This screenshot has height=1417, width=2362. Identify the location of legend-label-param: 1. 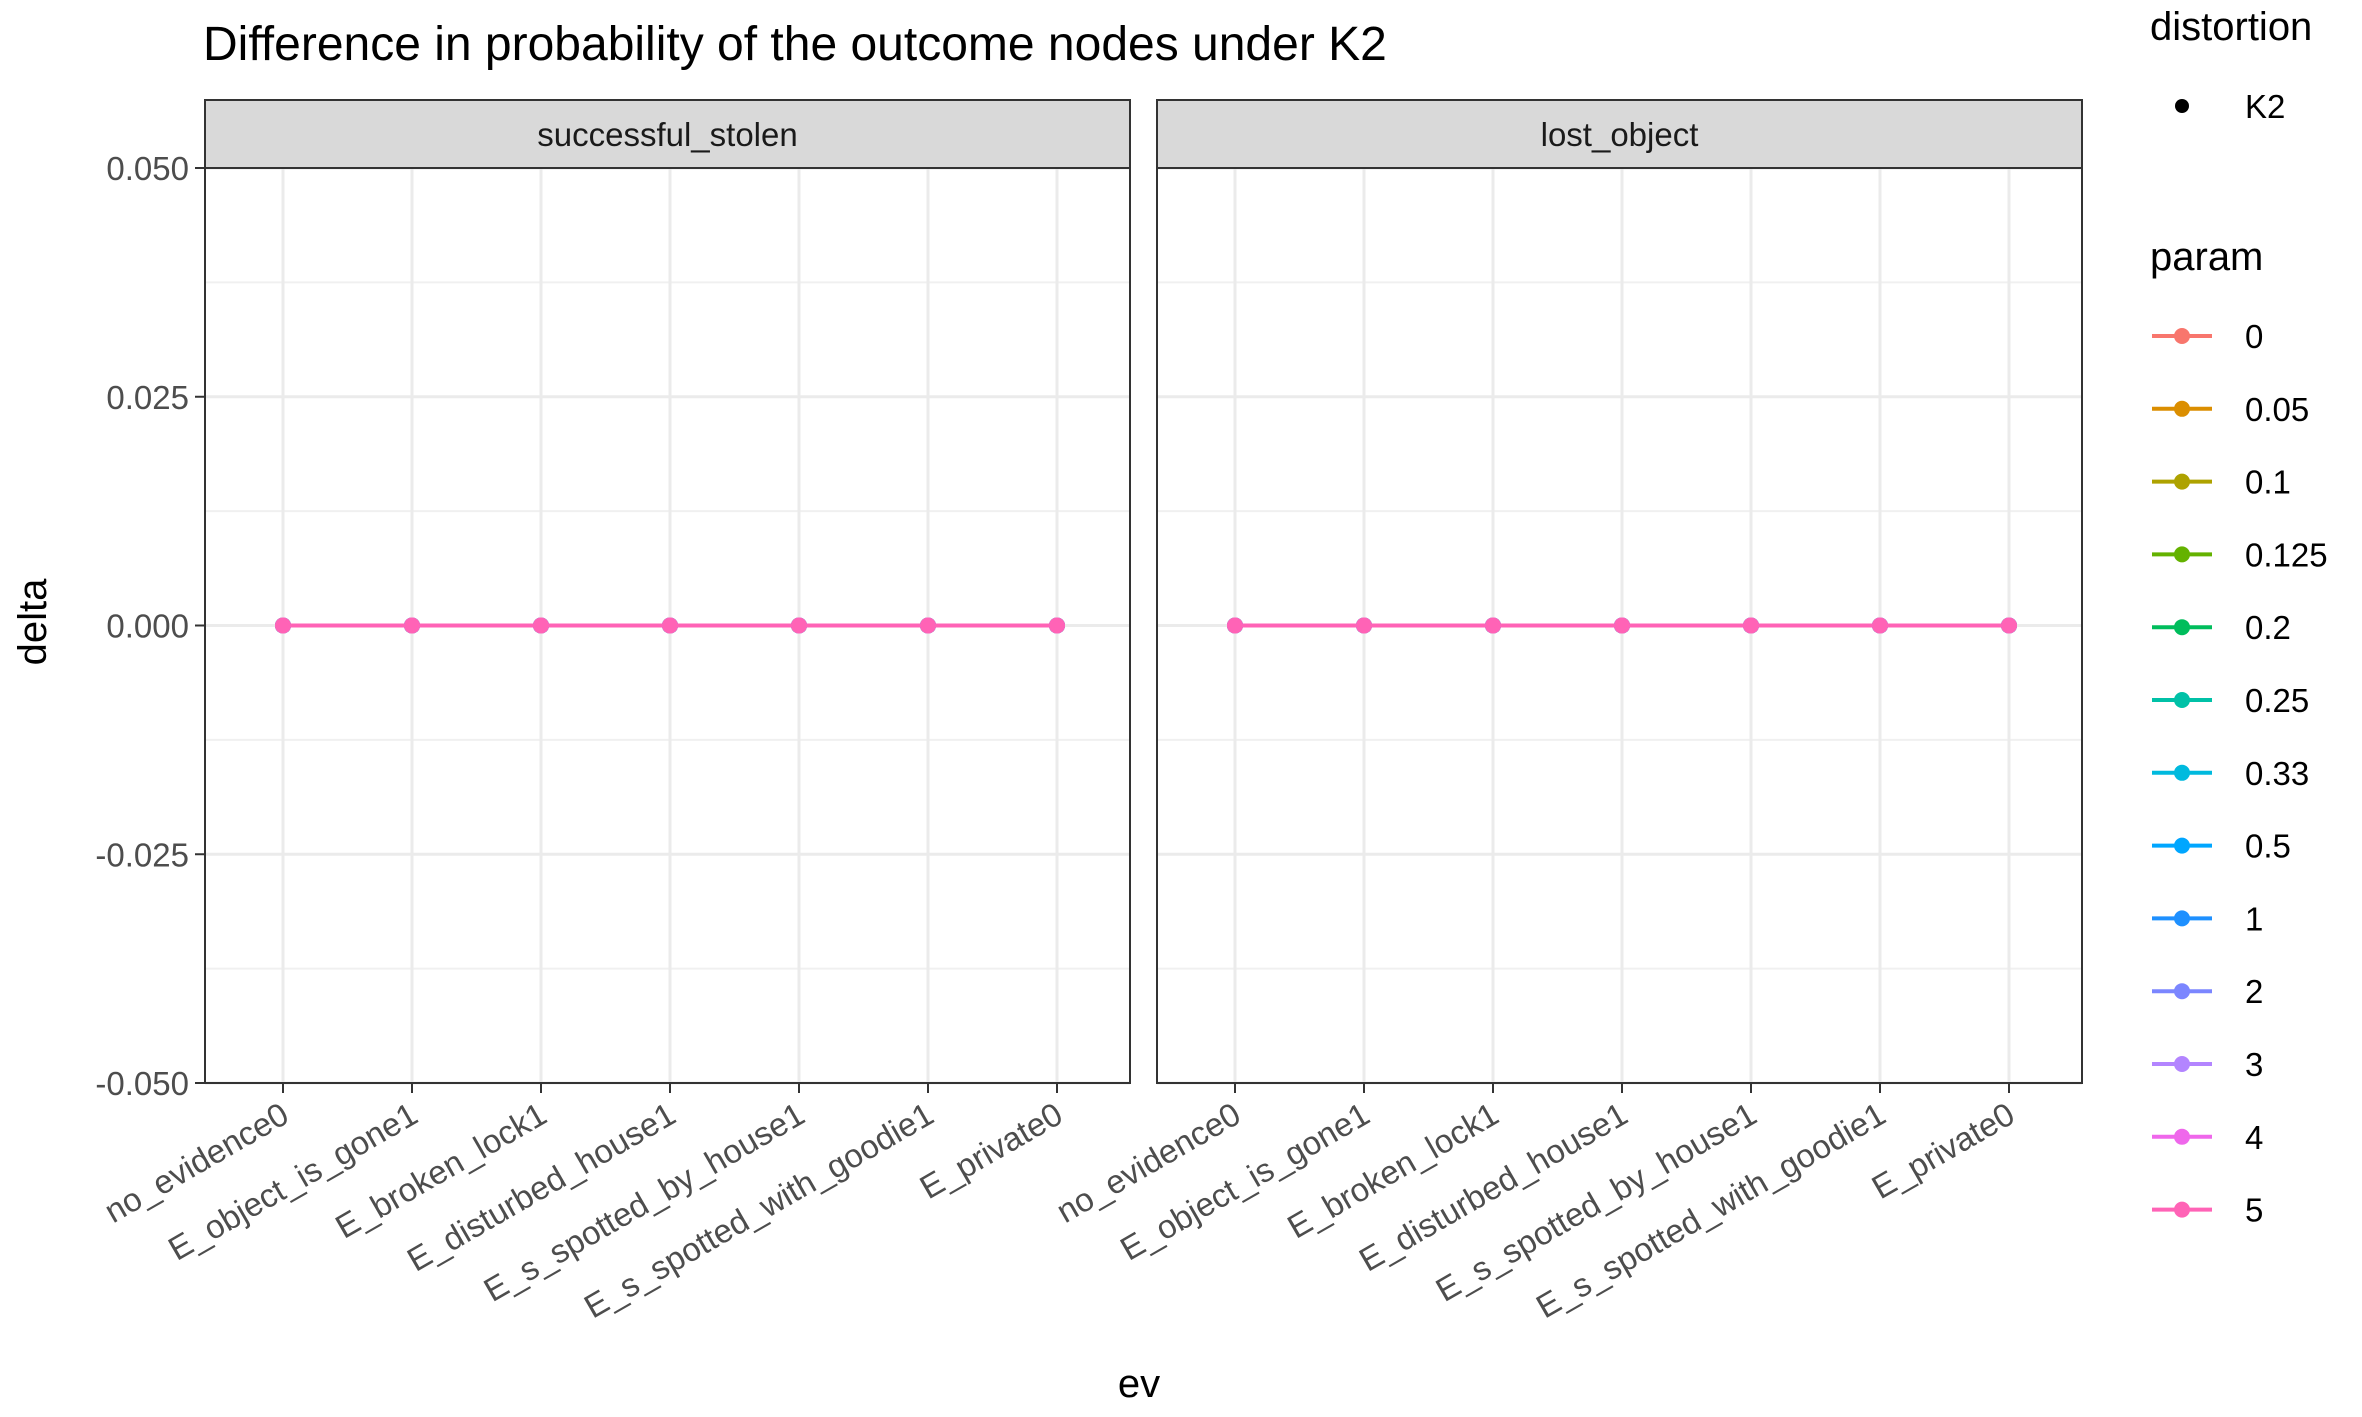
(2254, 918).